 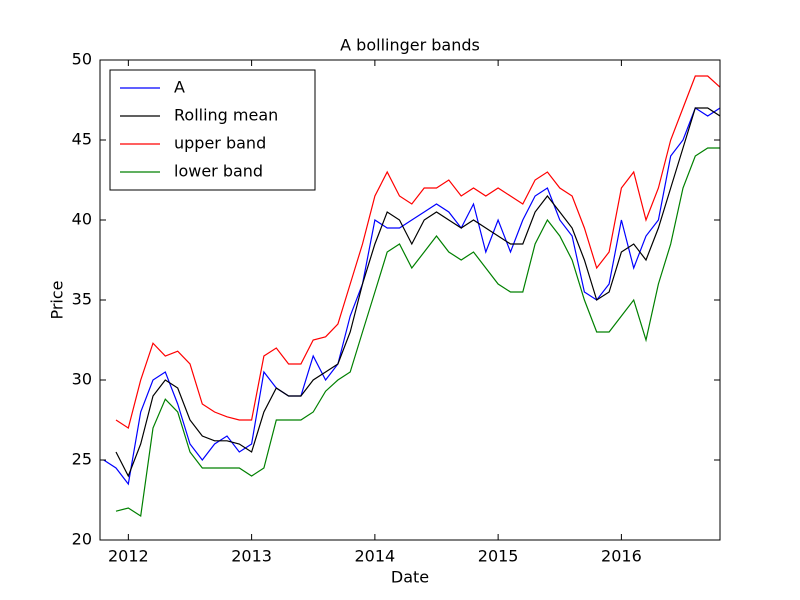 I want to click on y-tick-label: 40, so click(x=82, y=219).